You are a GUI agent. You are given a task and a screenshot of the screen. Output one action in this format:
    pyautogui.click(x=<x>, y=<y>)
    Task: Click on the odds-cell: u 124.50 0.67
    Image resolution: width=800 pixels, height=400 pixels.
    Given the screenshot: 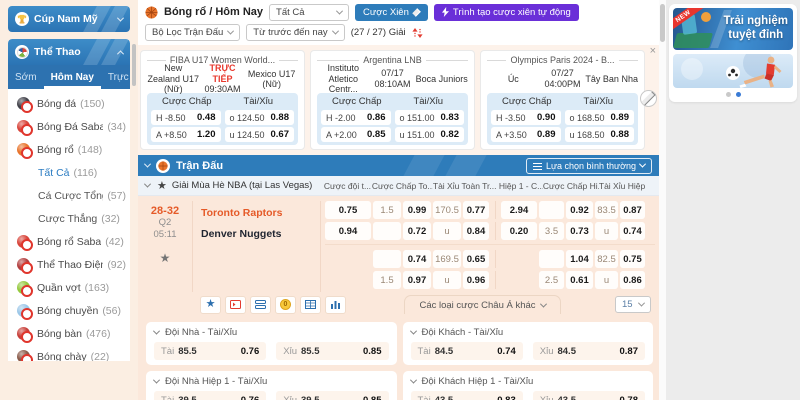 What is the action you would take?
    pyautogui.click(x=259, y=134)
    